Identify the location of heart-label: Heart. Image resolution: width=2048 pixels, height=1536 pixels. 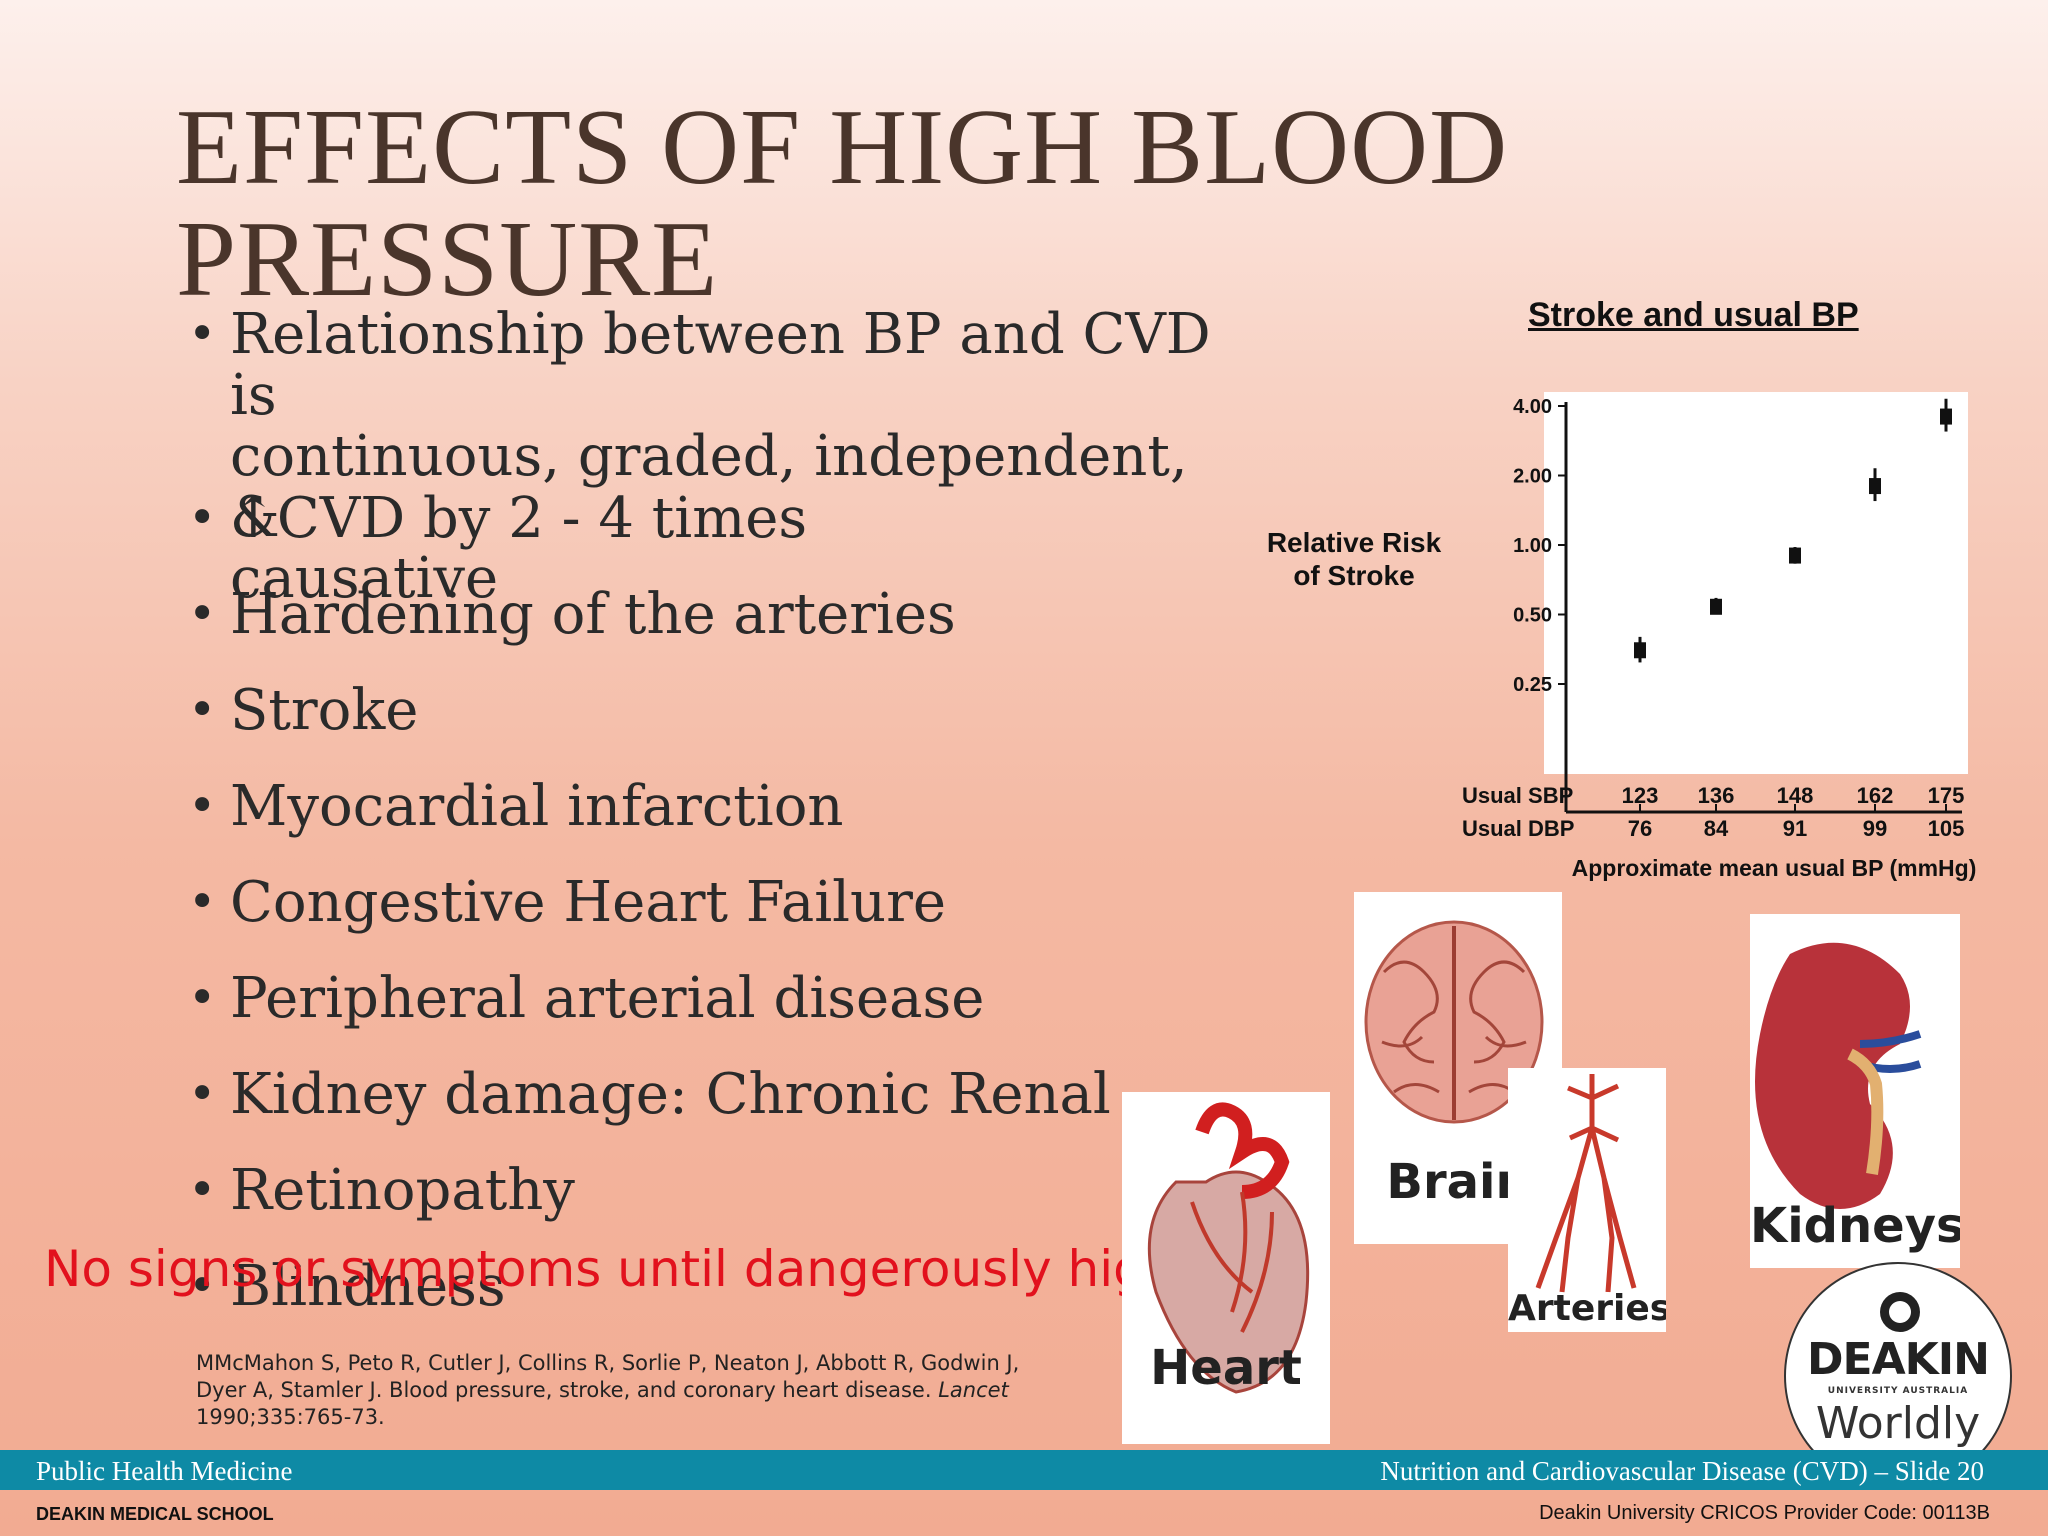
(1226, 1368).